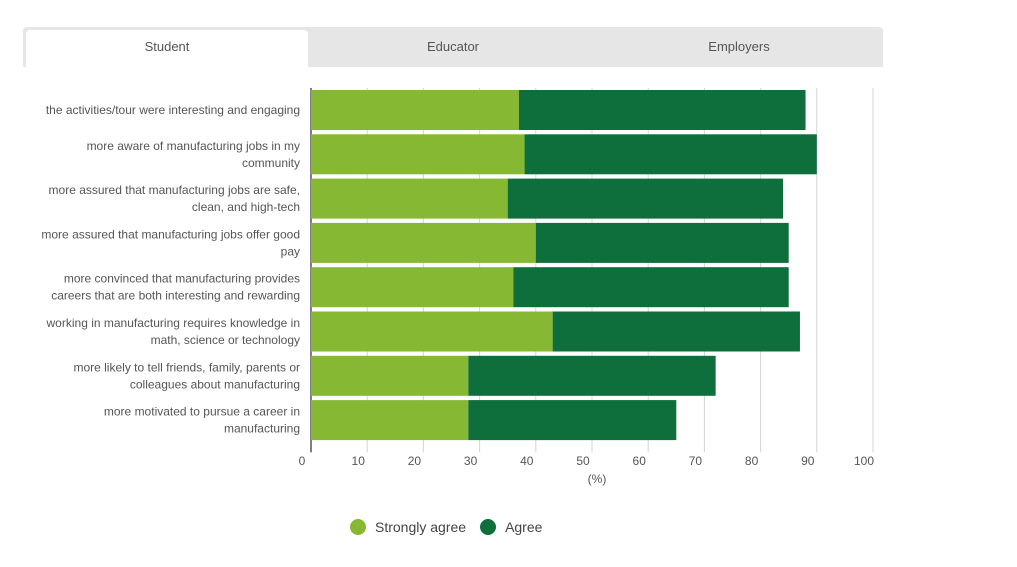 This screenshot has width=1017, height=567. What do you see at coordinates (640, 461) in the screenshot?
I see `x-tick-label: 60` at bounding box center [640, 461].